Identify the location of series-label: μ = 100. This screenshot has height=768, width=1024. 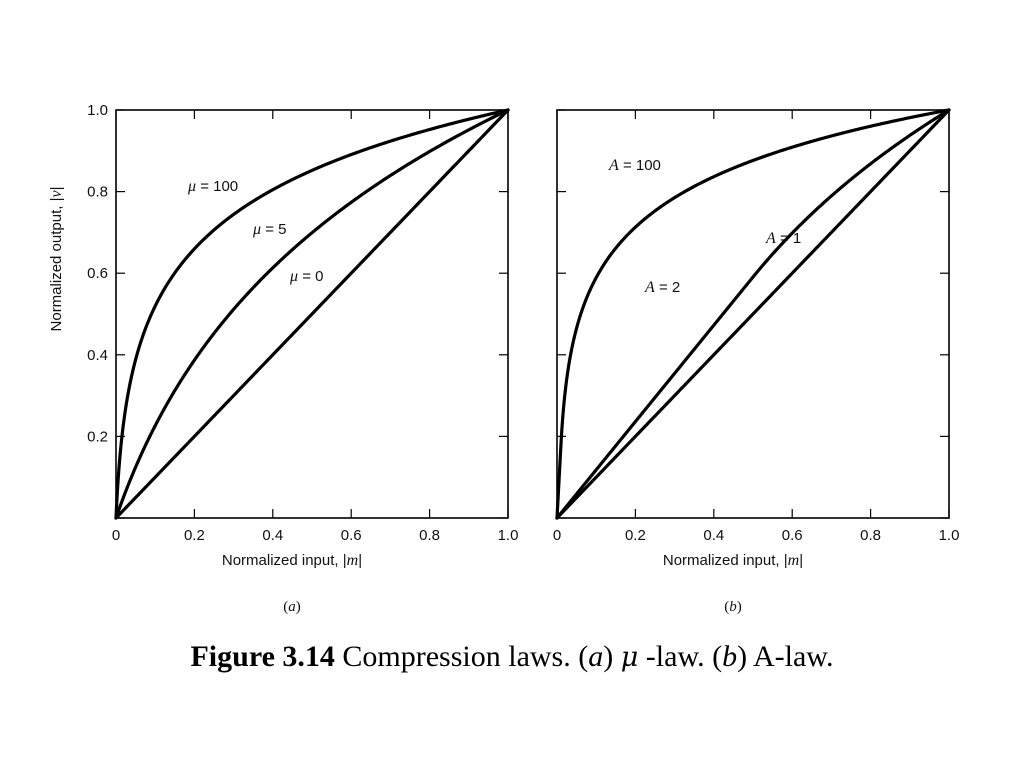
(212, 186).